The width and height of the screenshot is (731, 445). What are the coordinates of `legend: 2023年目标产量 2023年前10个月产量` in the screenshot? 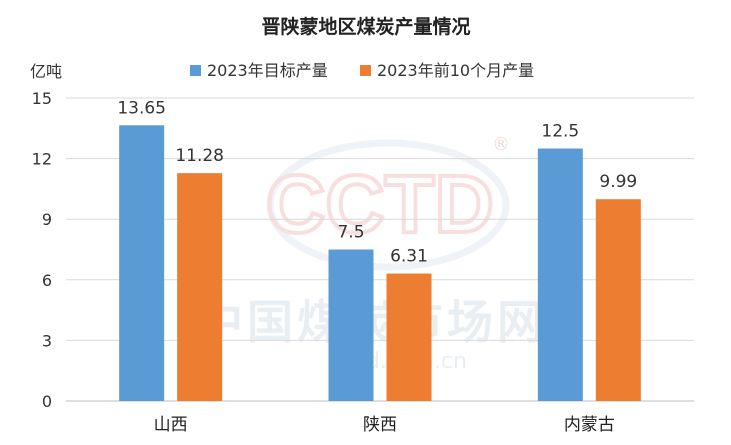 It's located at (362, 70).